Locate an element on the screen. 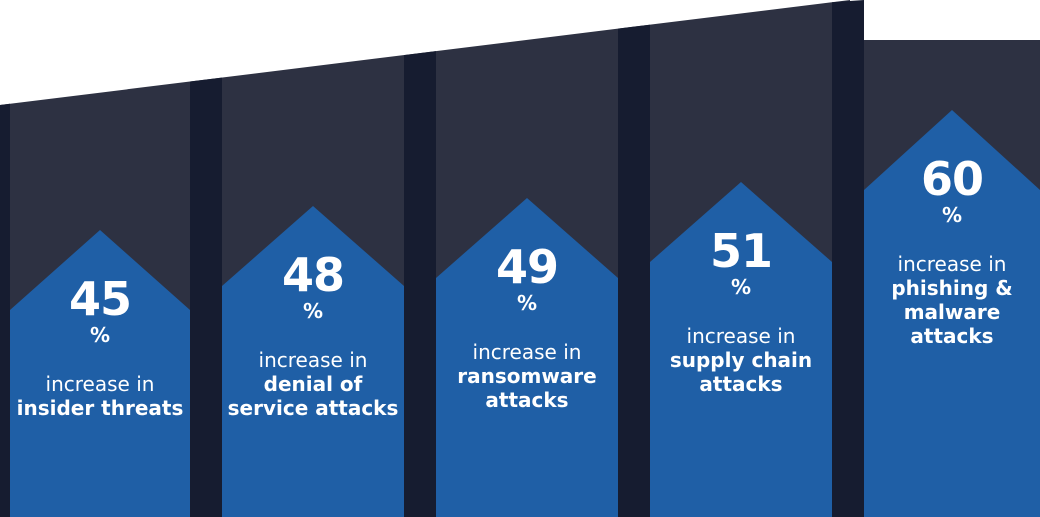 The width and height of the screenshot is (1040, 517). stat-emphasis: insider threats is located at coordinates (100, 408).